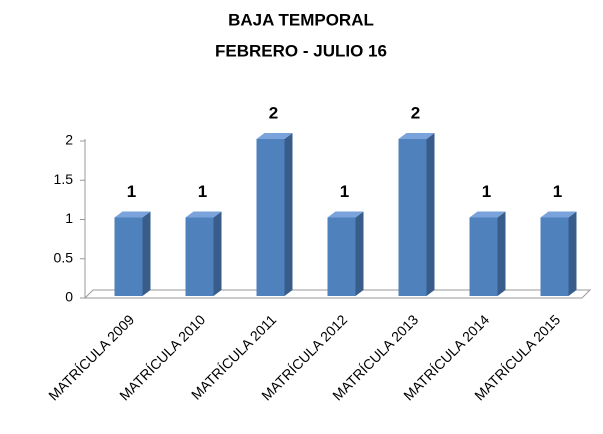  Describe the element at coordinates (69, 140) in the screenshot. I see `y-tick-label: 2` at that location.